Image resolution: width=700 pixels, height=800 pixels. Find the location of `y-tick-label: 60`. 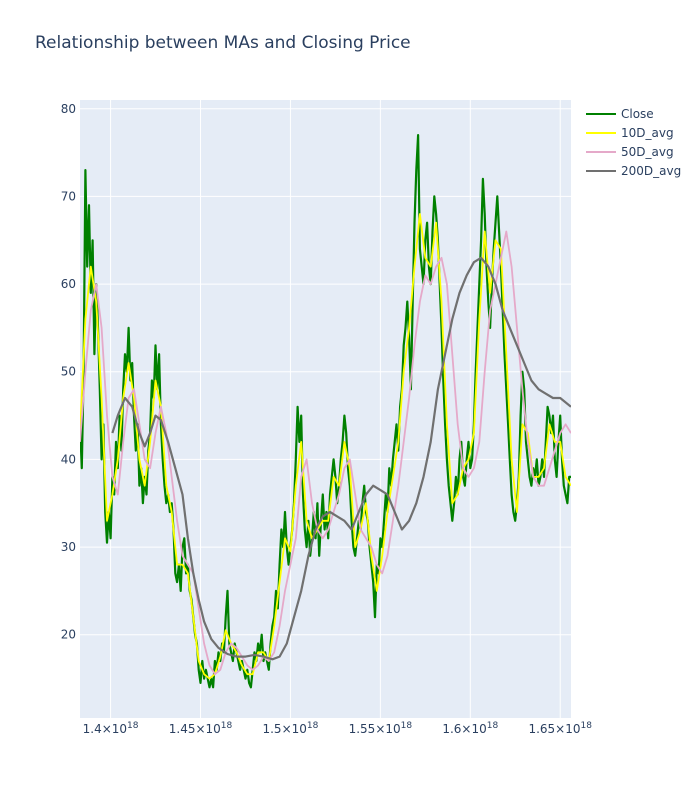

y-tick-label: 60 is located at coordinates (68, 284).